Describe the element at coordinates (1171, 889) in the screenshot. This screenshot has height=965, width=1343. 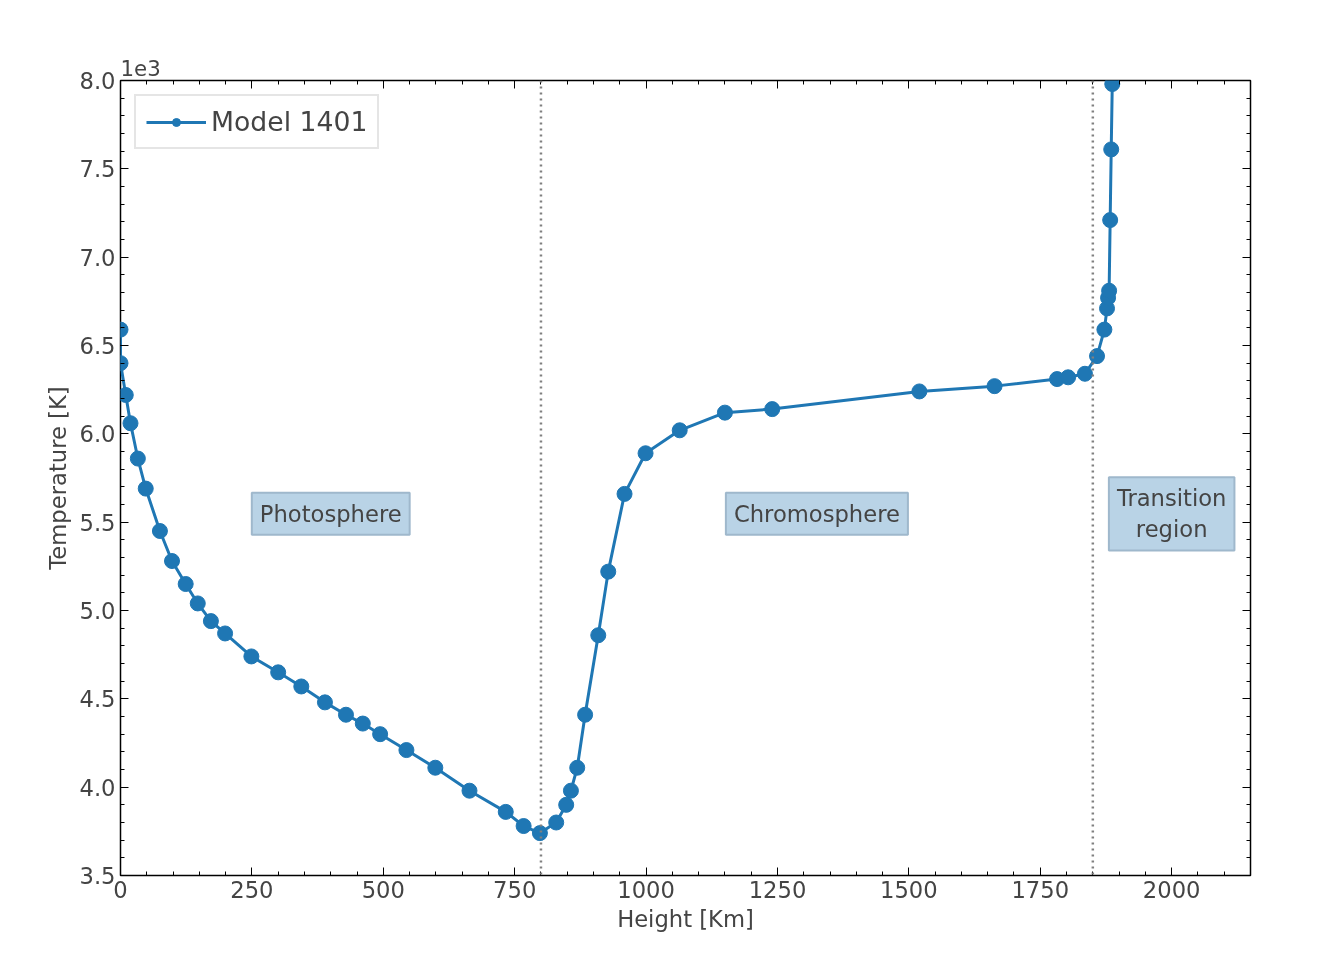
I see `x-tick-label: 2000` at that location.